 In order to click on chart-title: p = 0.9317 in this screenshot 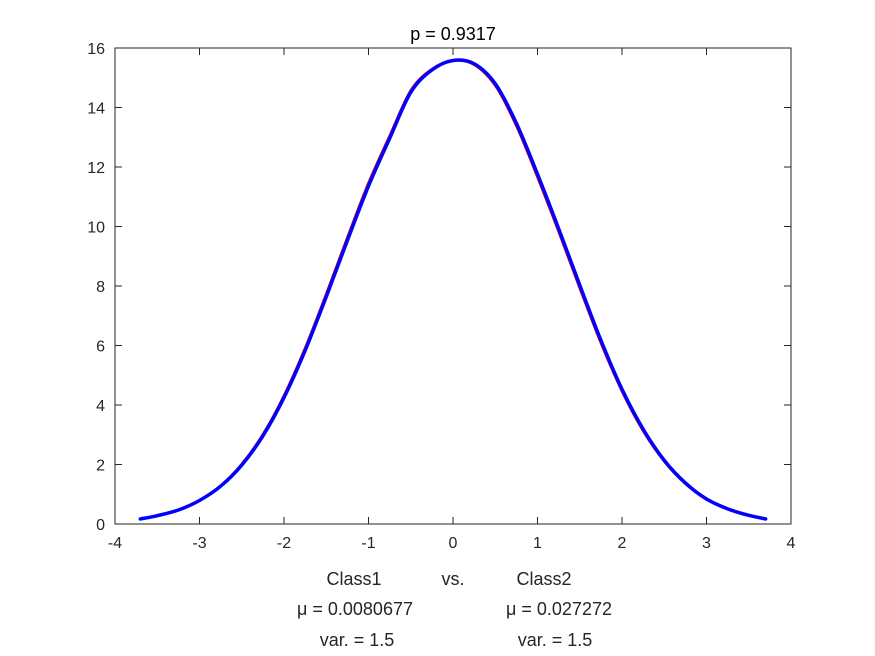, I will do `click(453, 34)`.